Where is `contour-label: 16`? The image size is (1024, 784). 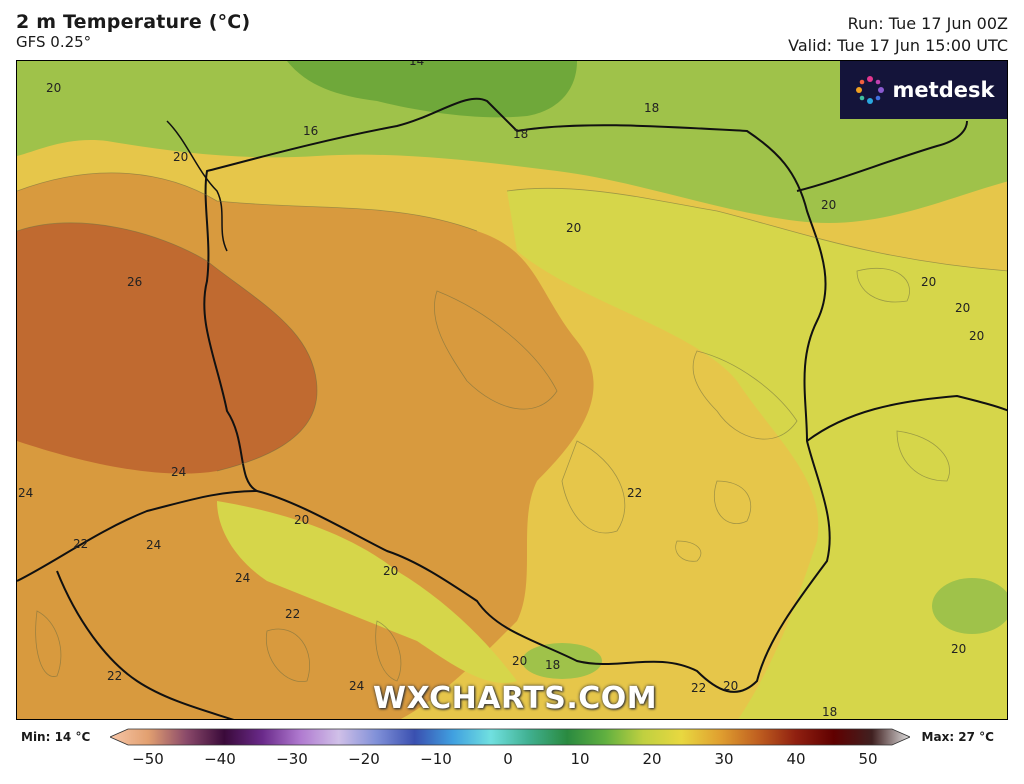
contour-label: 16 is located at coordinates (311, 131).